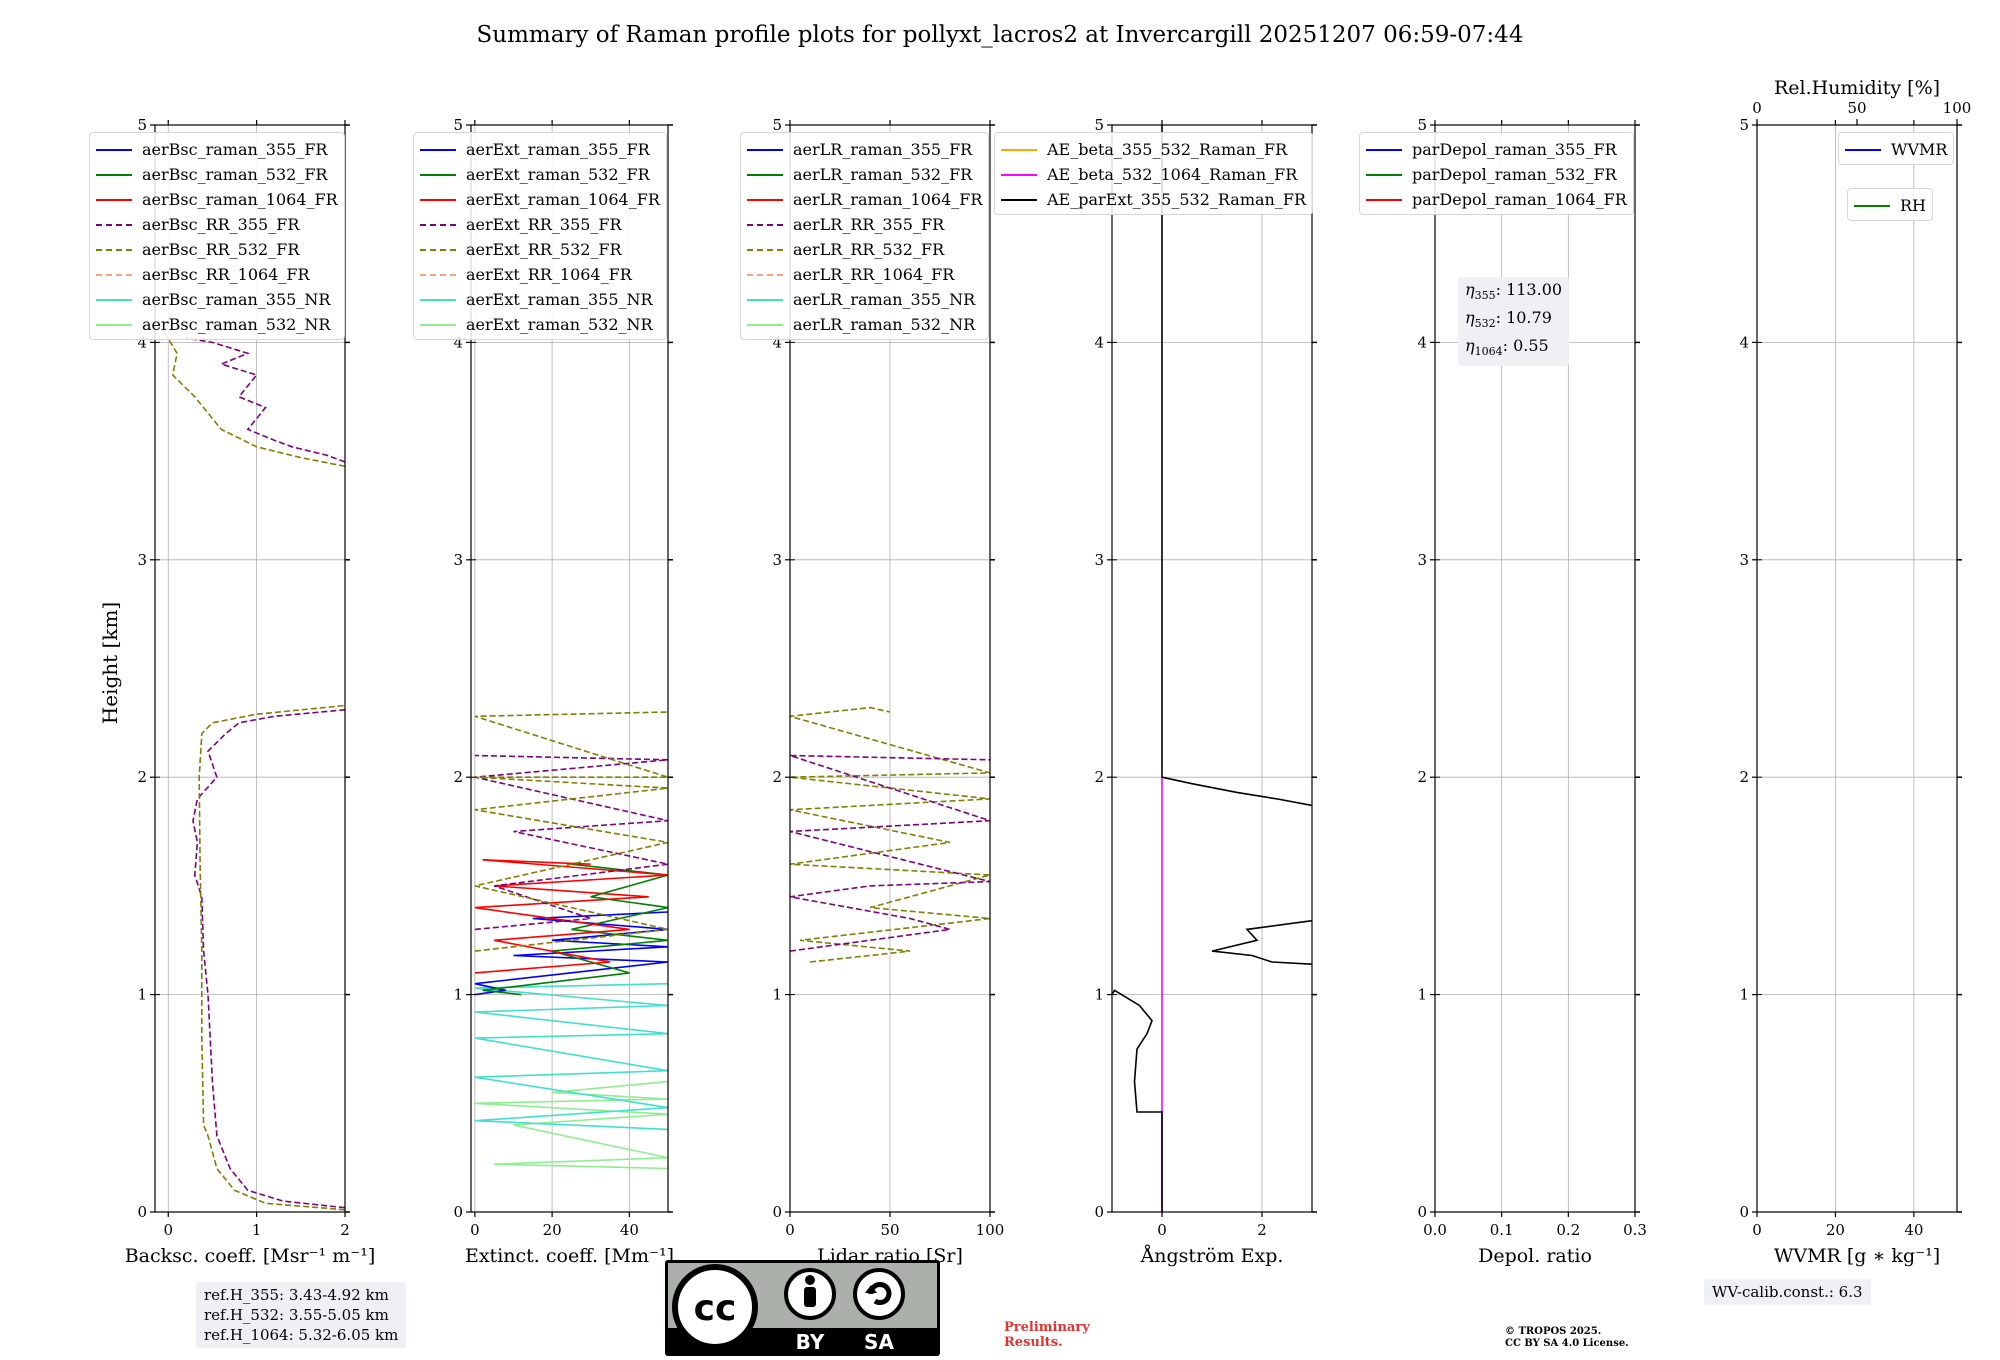 The height and width of the screenshot is (1360, 2000). I want to click on ae-xlabel: Ångström Exp., so click(1212, 1256).